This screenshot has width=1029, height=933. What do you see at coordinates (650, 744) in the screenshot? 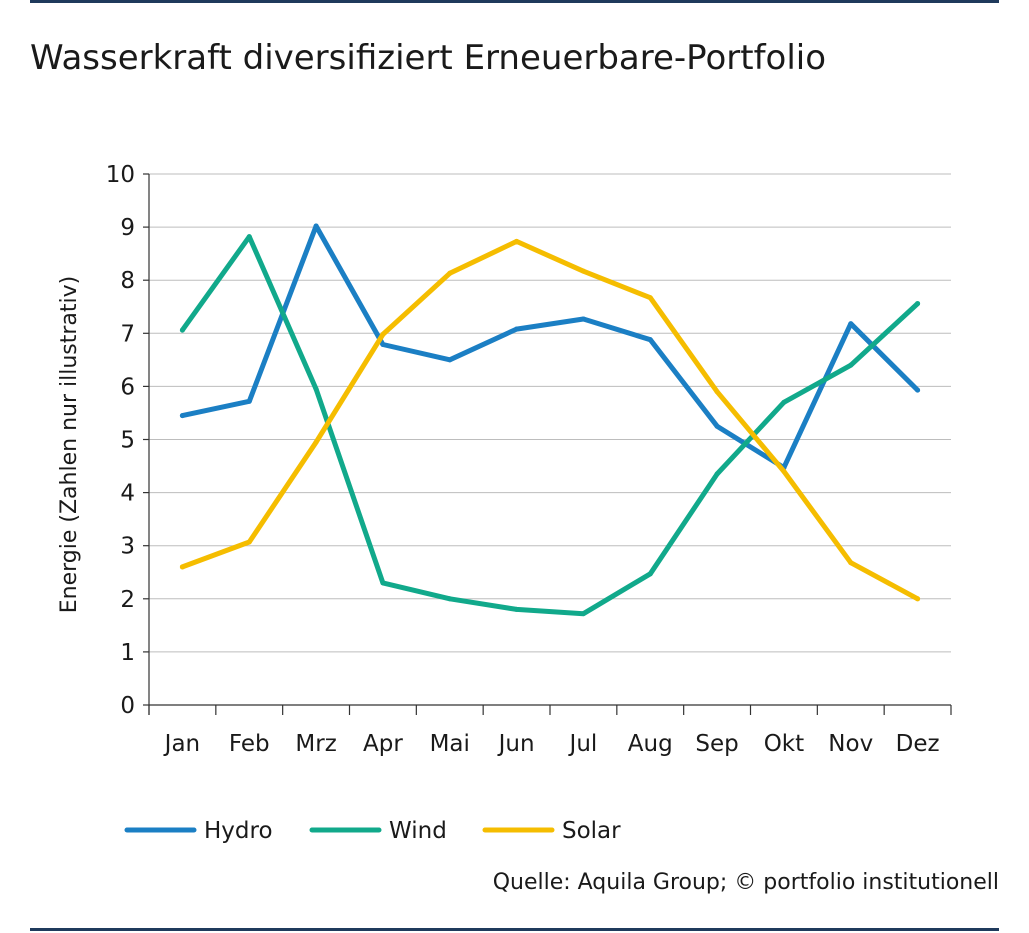
I see `x-tick-label: Aug` at bounding box center [650, 744].